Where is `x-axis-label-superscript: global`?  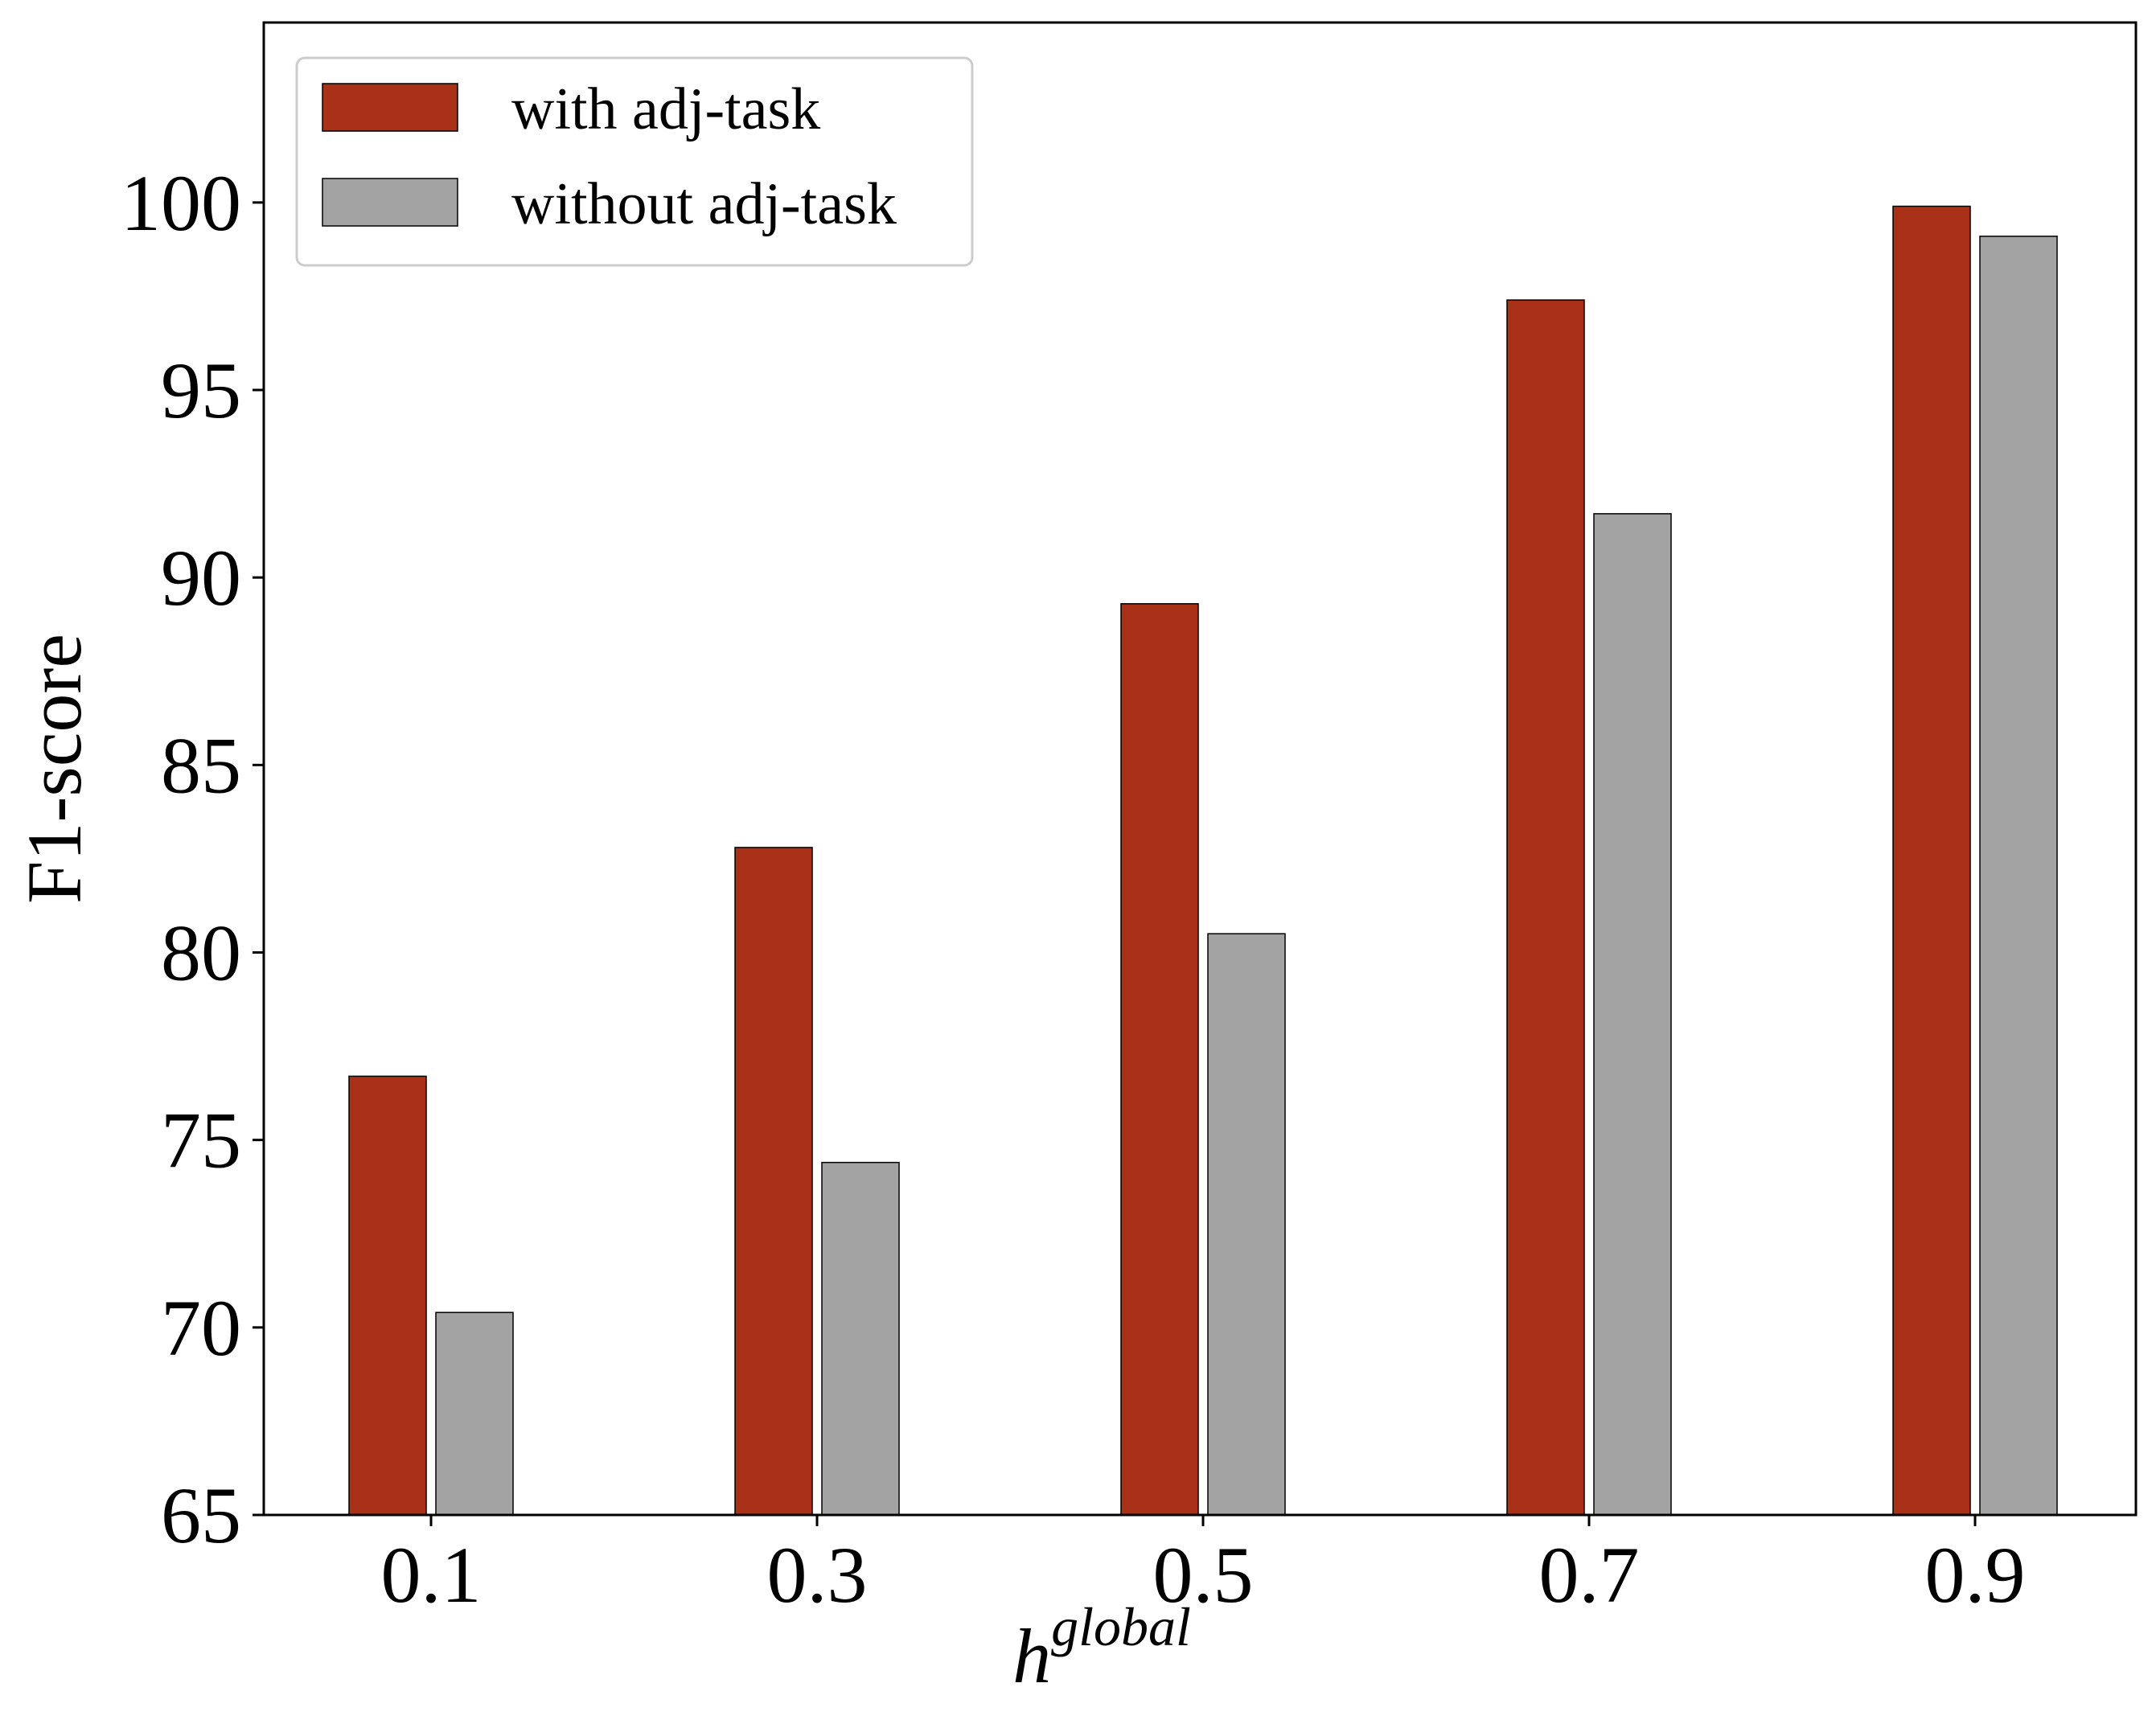 x-axis-label-superscript: global is located at coordinates (1121, 1626).